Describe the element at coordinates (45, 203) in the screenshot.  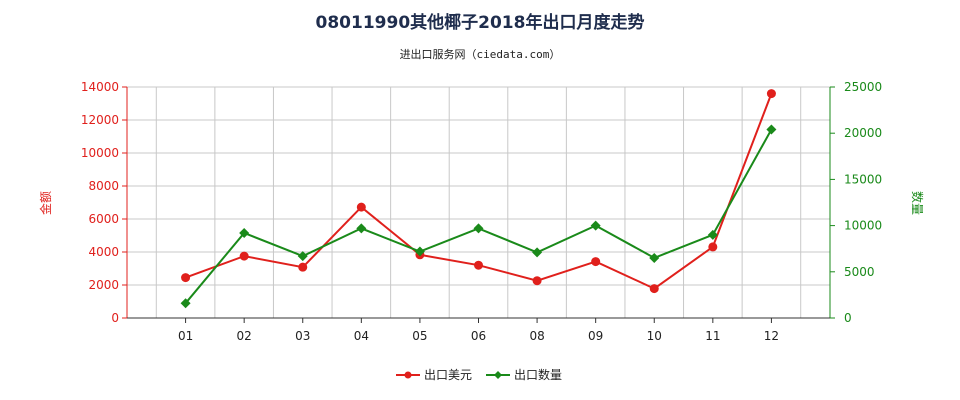
I see `left-axis-label: 金额` at that location.